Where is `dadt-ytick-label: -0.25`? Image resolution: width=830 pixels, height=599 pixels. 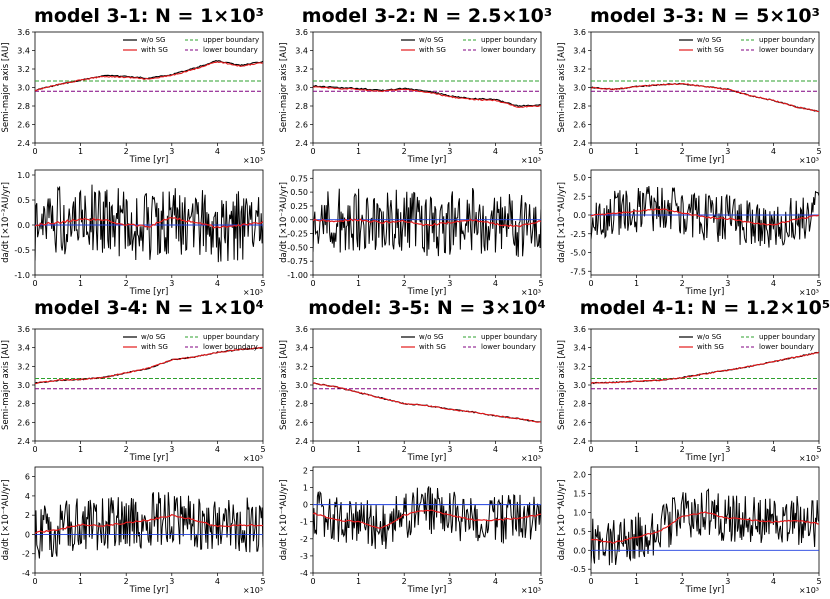
dadt-ytick-label: -0.25 is located at coordinates (297, 234).